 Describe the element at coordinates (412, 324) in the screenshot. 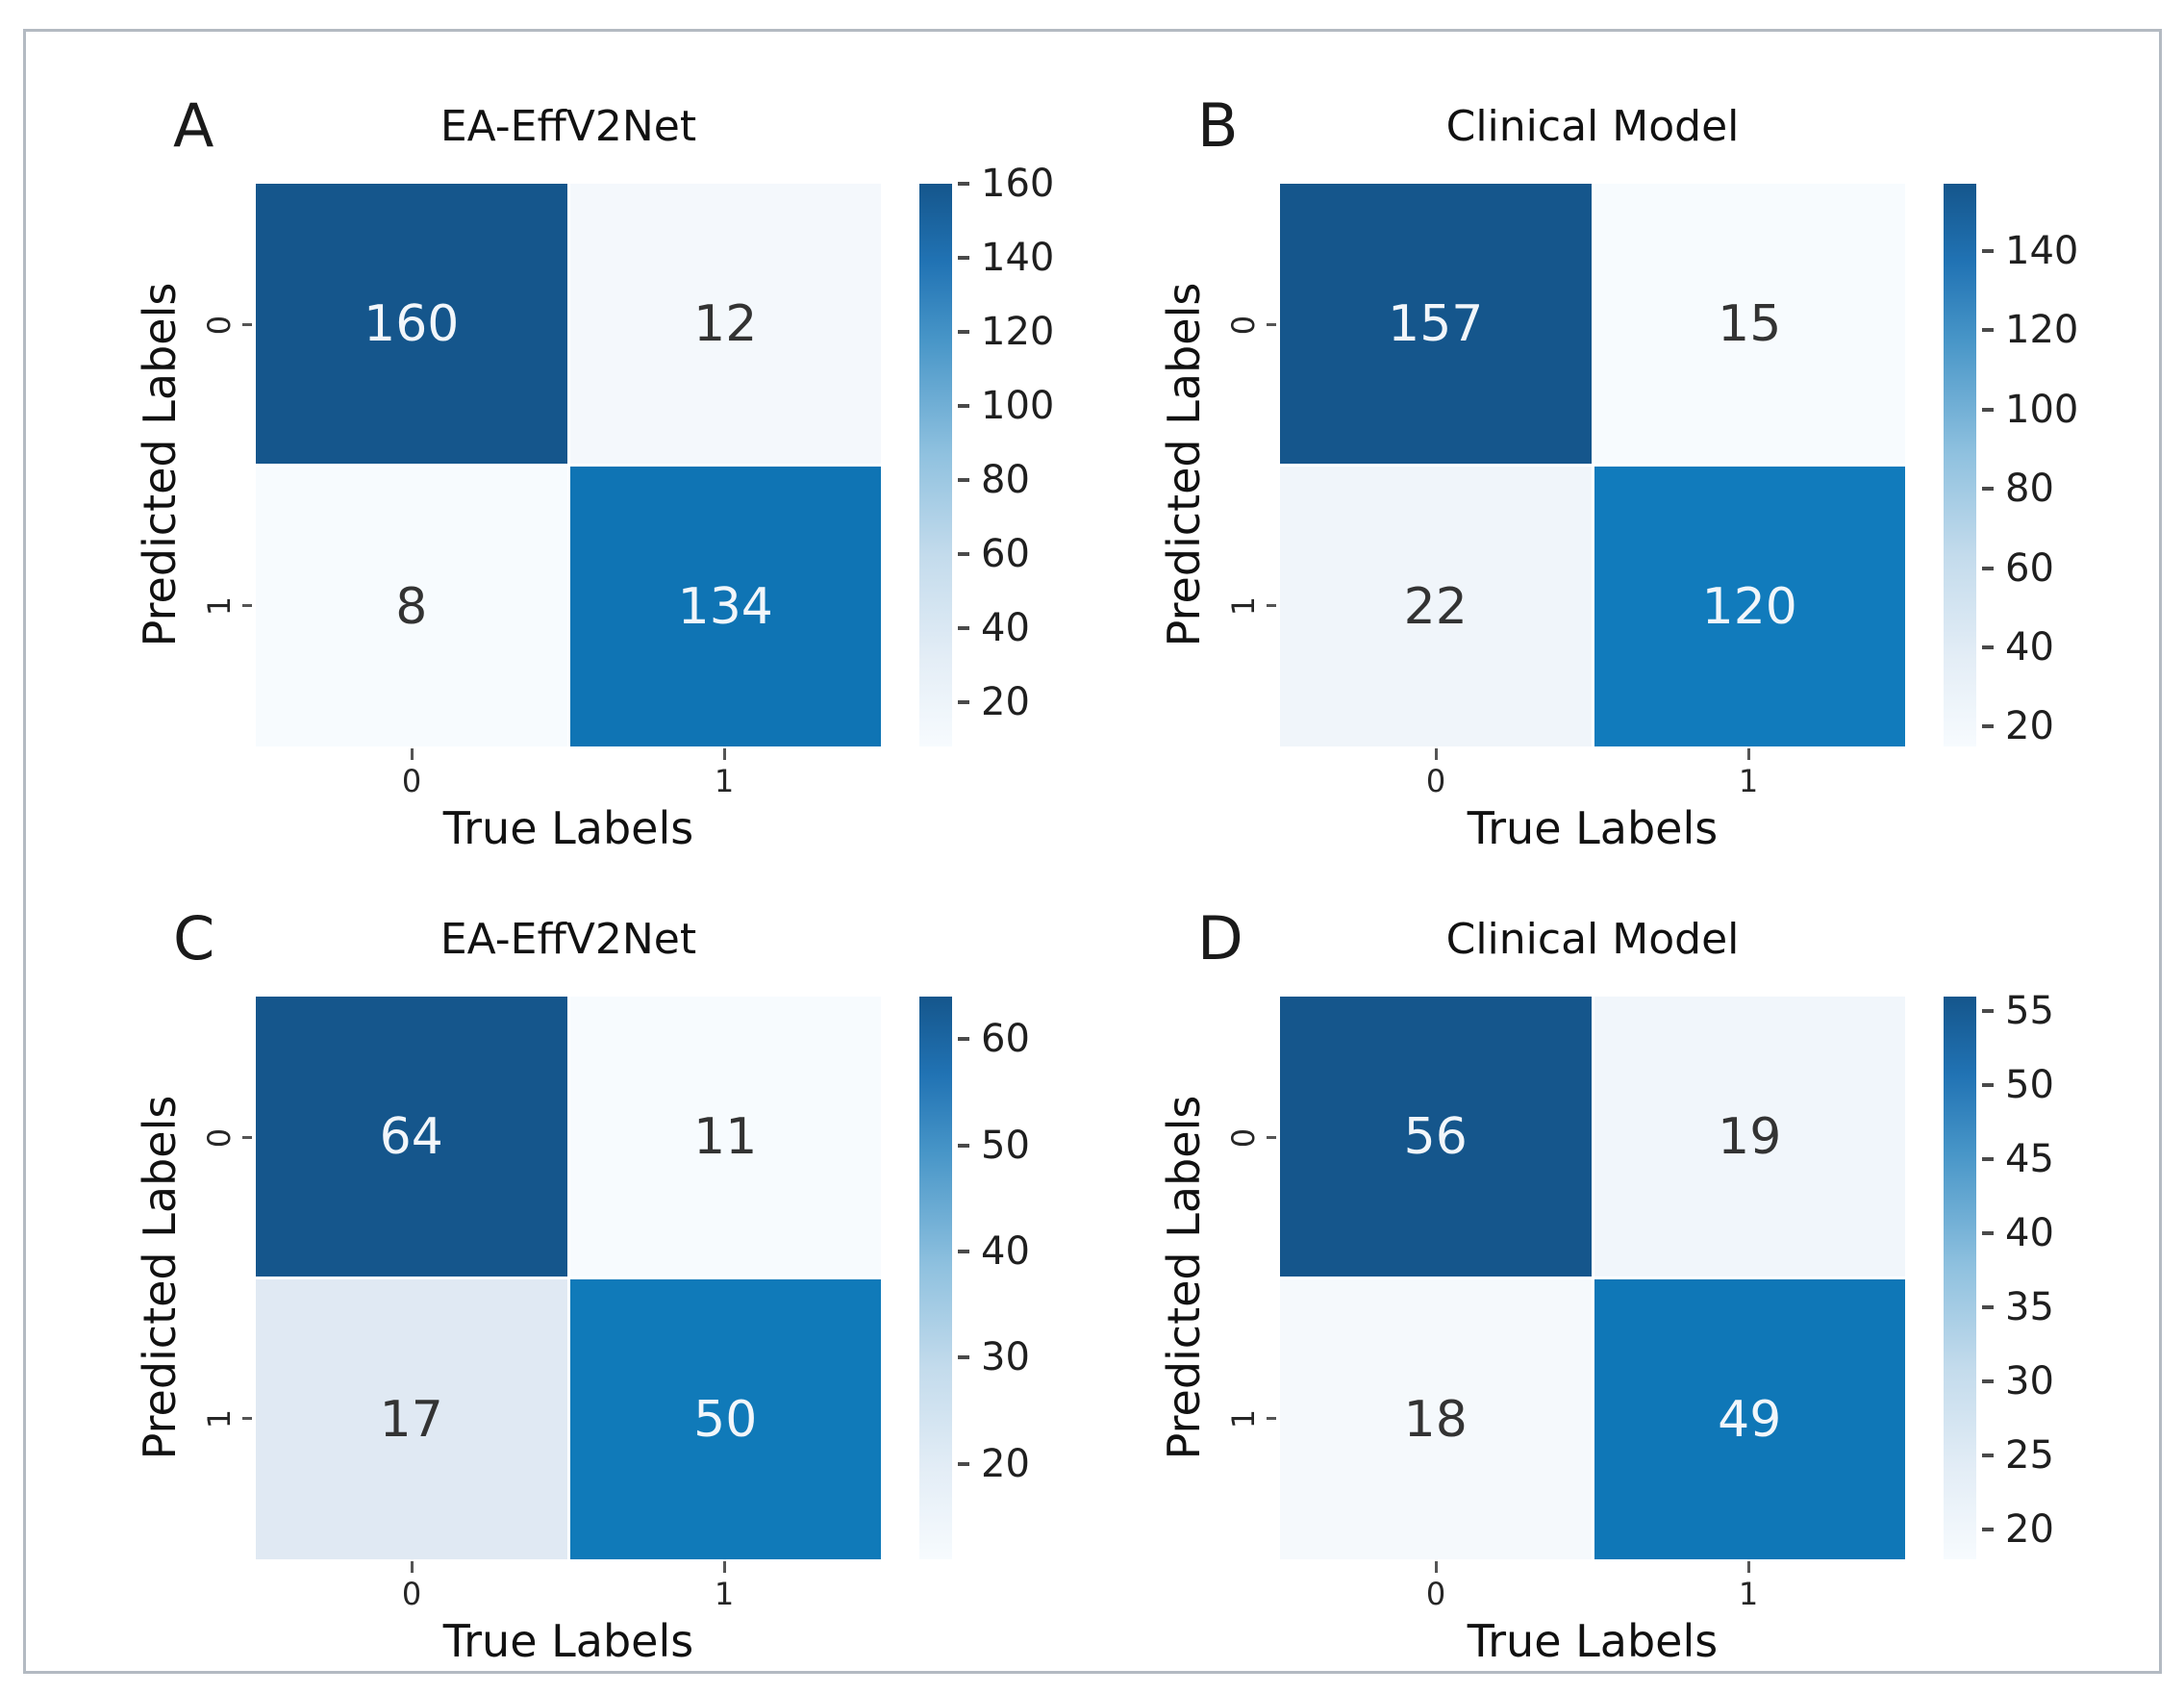

I see `heatmap-cell-true-negative: 160` at that location.